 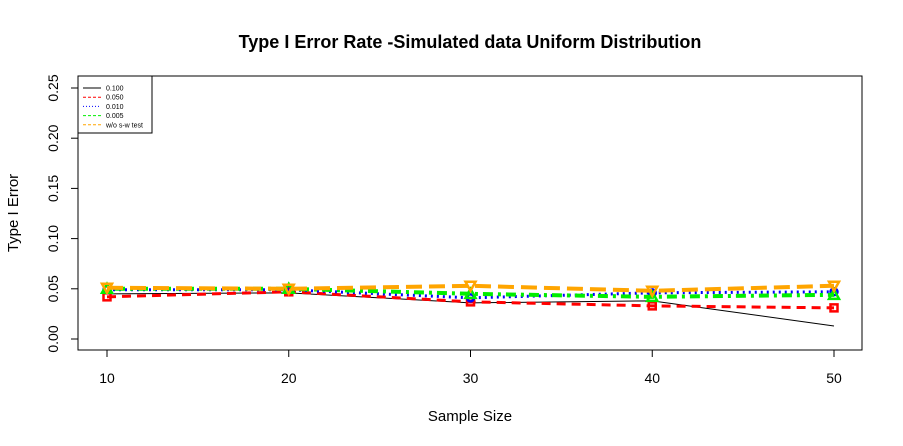 What do you see at coordinates (470, 416) in the screenshot?
I see `x-axis-label: Sample Size` at bounding box center [470, 416].